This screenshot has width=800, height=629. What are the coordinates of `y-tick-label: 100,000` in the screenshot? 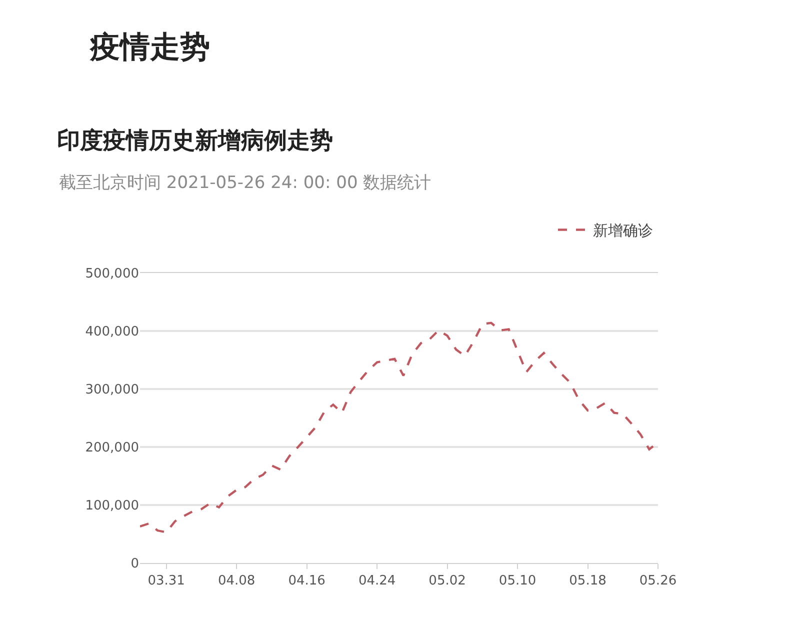 It's located at (112, 506).